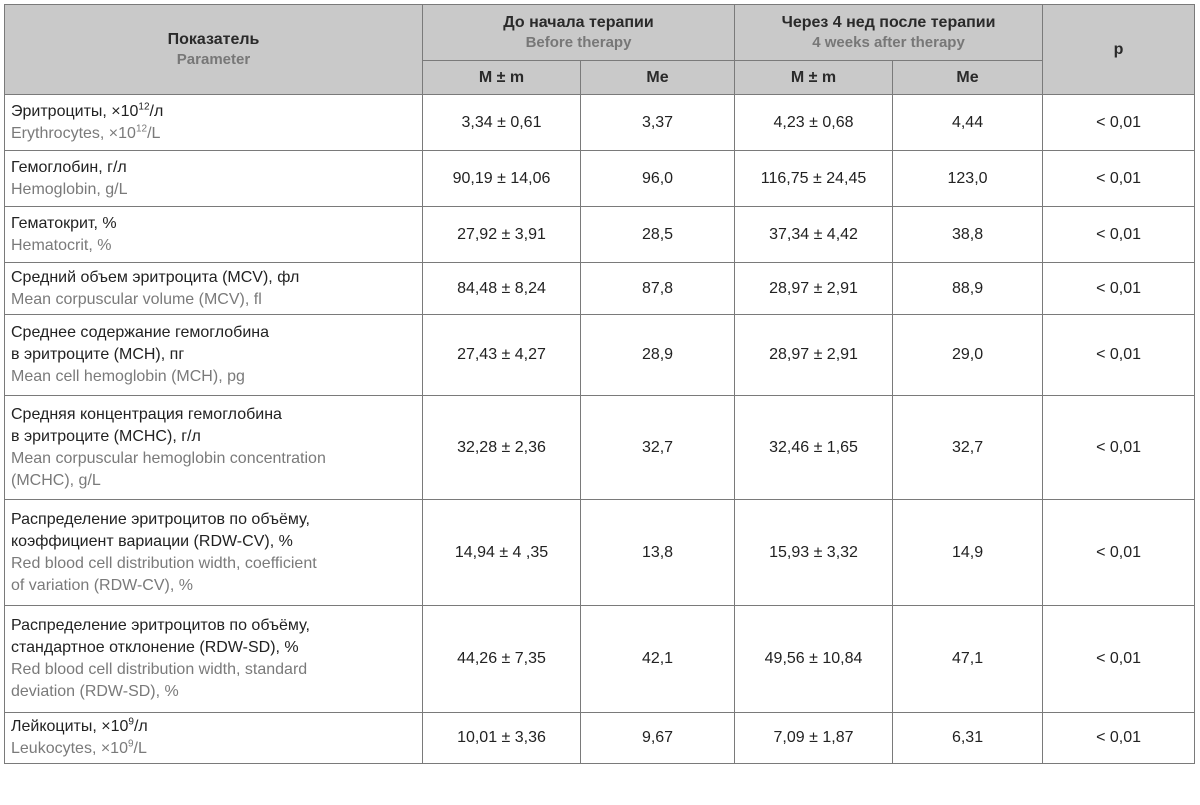 The width and height of the screenshot is (1200, 805). Describe the element at coordinates (968, 288) in the screenshot. I see `after-median-cell: 88,9` at that location.